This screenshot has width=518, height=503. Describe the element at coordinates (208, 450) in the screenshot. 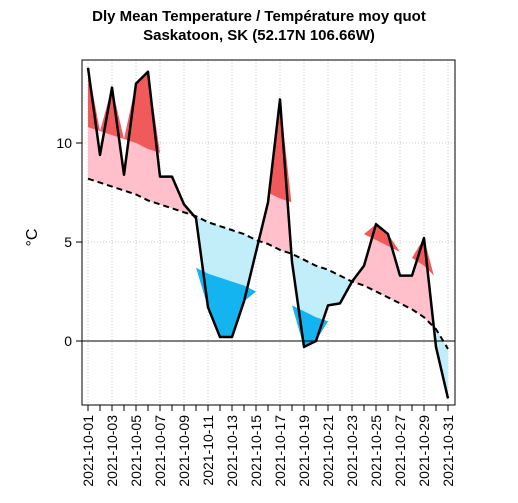

I see `x-tick-label: 2021-10-11` at that location.